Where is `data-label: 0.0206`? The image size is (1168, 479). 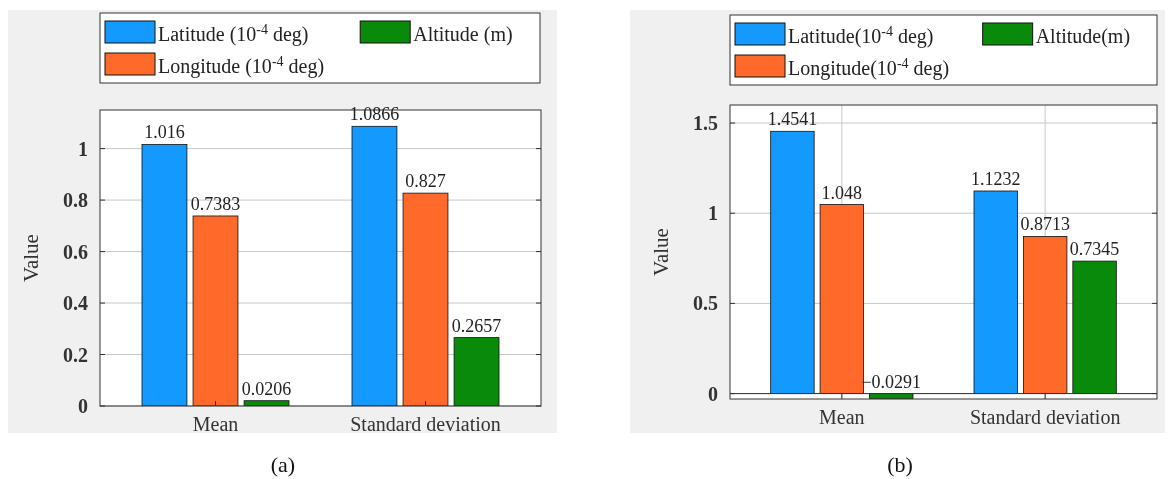
data-label: 0.0206 is located at coordinates (266, 388).